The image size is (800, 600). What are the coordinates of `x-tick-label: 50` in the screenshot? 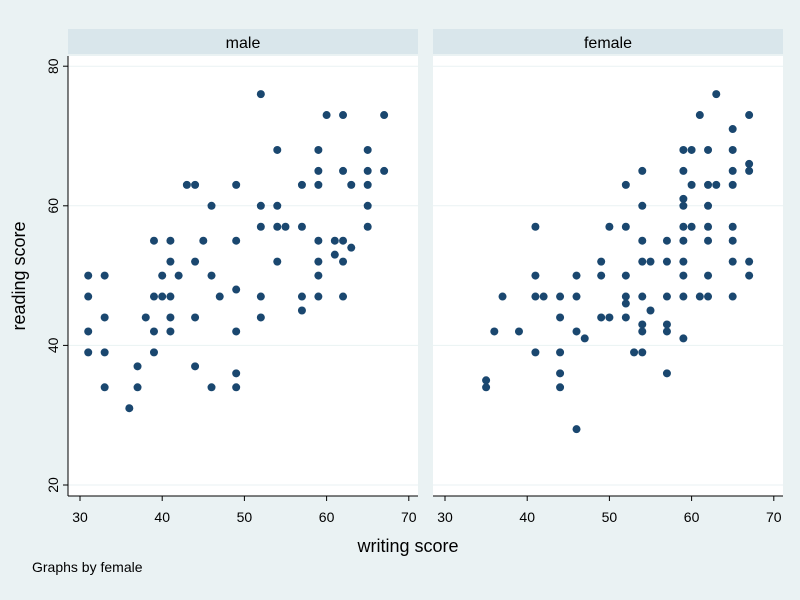 It's located at (610, 517).